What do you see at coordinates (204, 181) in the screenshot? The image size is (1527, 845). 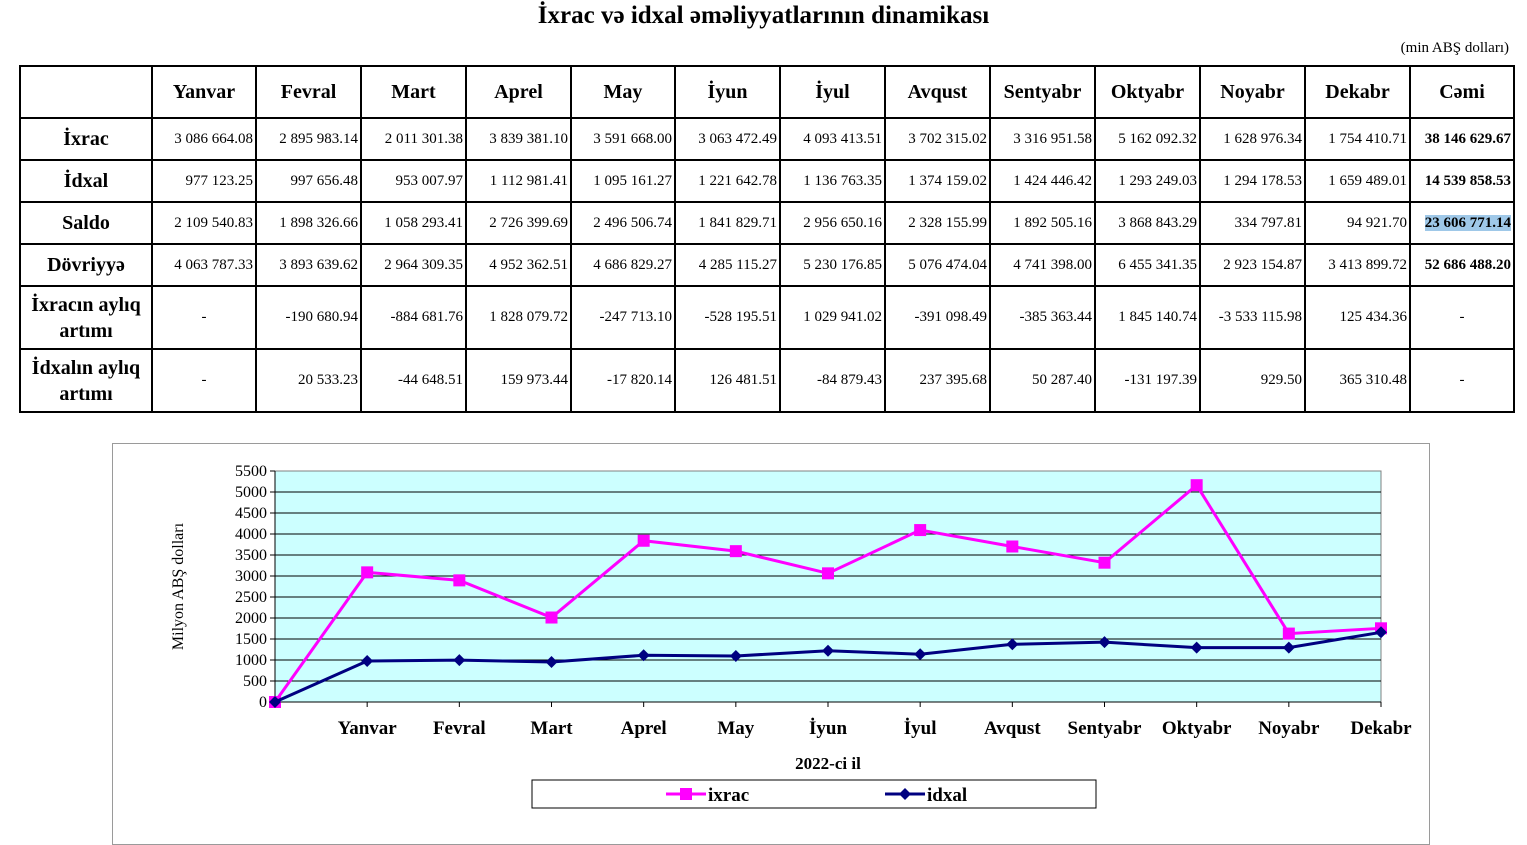 I see `table-cell: 977 123.25` at bounding box center [204, 181].